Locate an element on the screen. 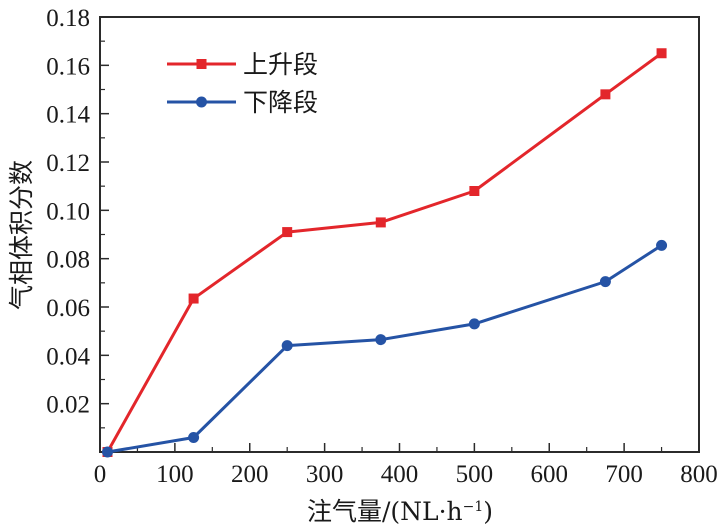 The width and height of the screenshot is (721, 530). y-axis-title: 气相体积分数 is located at coordinates (21, 235).